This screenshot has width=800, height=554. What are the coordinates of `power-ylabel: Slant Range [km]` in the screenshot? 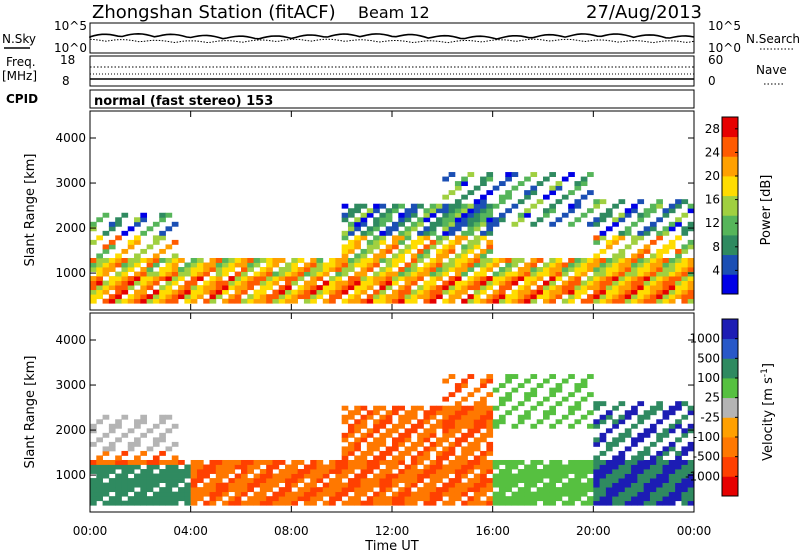 It's located at (30, 210).